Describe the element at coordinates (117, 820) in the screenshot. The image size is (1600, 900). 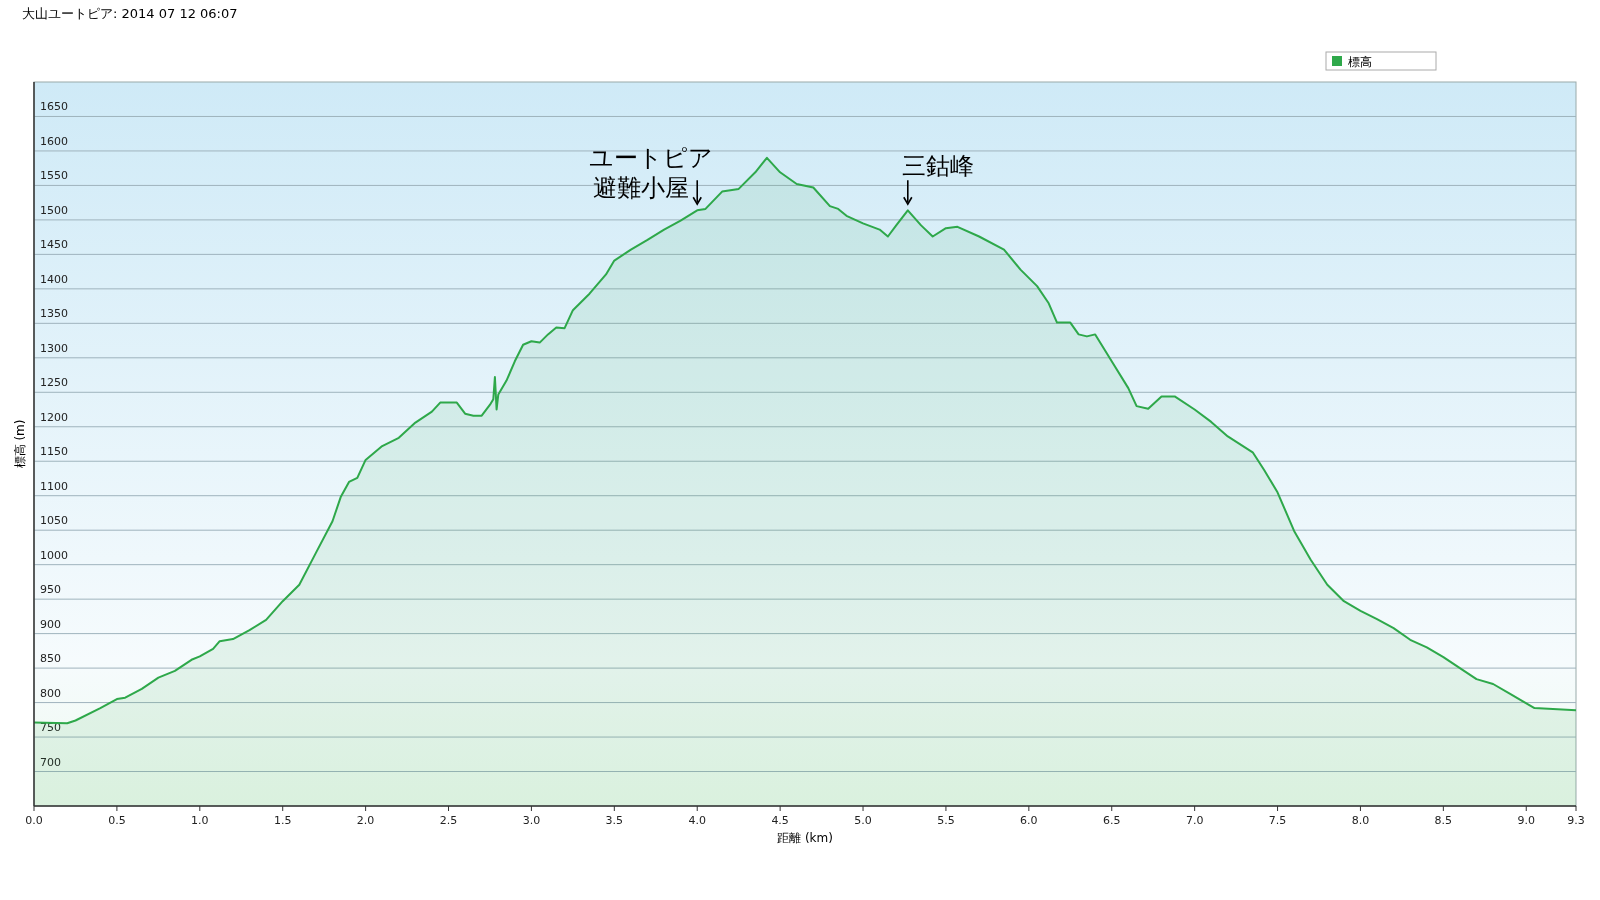
I see `x-tick-label: 0.5` at that location.